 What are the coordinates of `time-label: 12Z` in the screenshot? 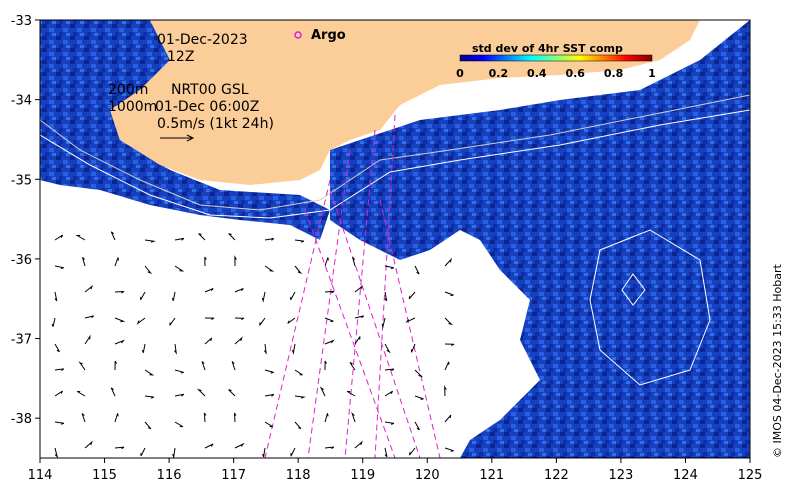 It's located at (180, 57).